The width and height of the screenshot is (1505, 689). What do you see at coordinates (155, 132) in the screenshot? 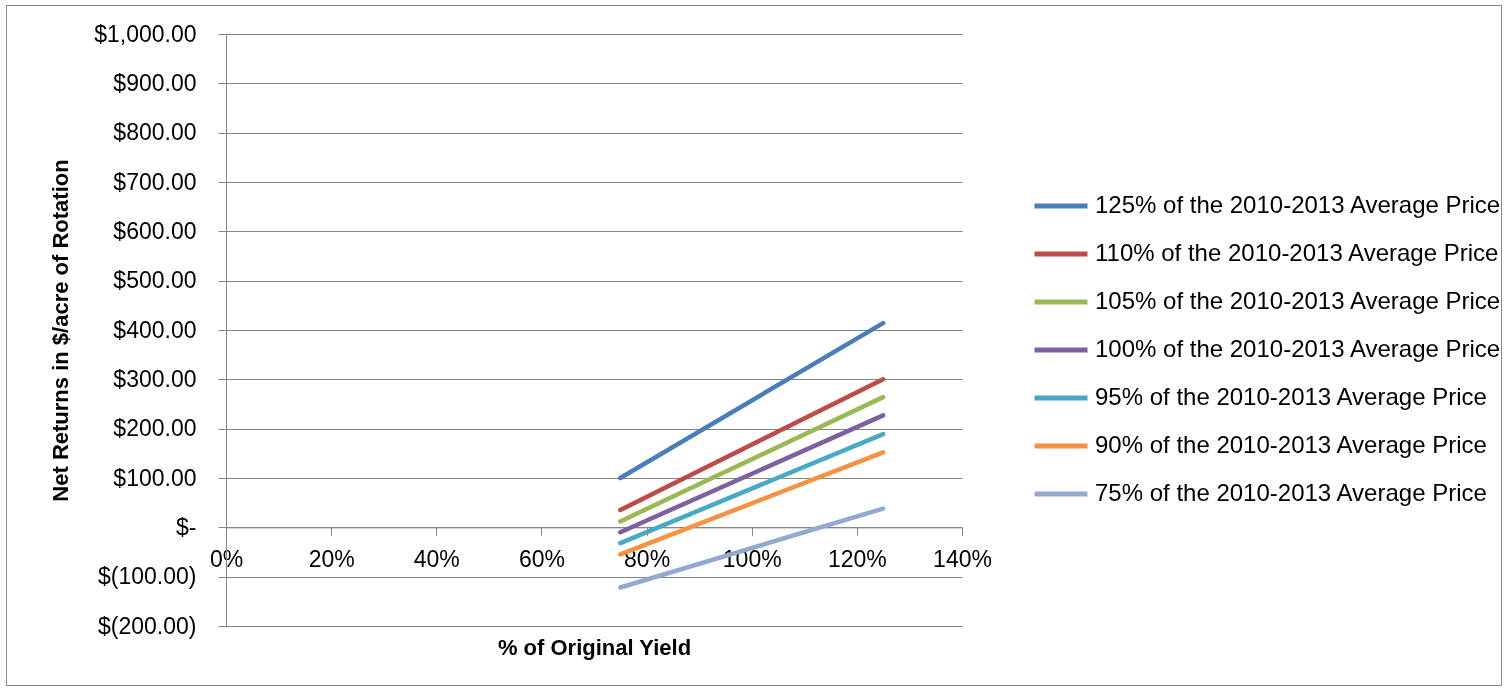
I see `y-tick-label: $800.00` at bounding box center [155, 132].